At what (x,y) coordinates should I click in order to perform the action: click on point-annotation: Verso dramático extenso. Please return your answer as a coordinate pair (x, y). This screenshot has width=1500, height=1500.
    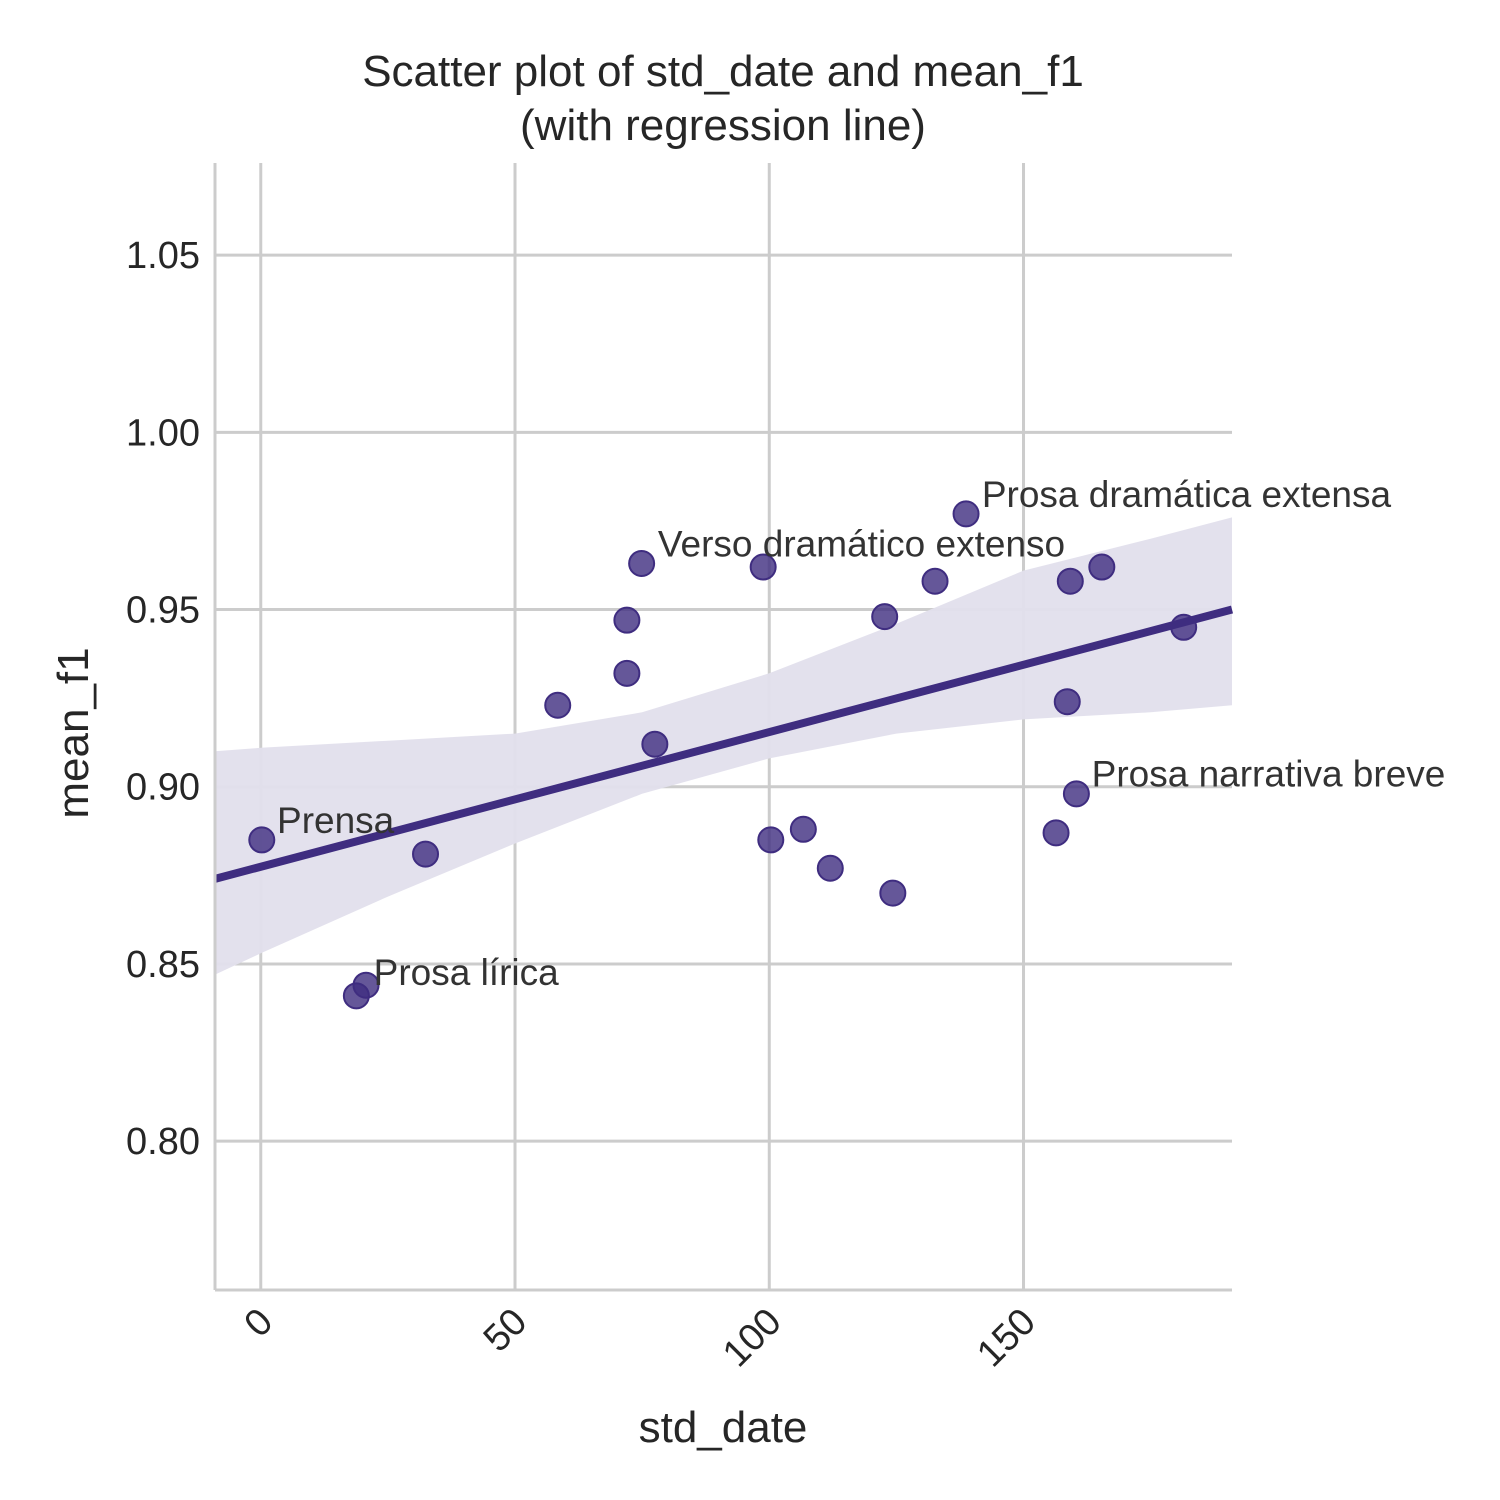
    Looking at the image, I should click on (861, 543).